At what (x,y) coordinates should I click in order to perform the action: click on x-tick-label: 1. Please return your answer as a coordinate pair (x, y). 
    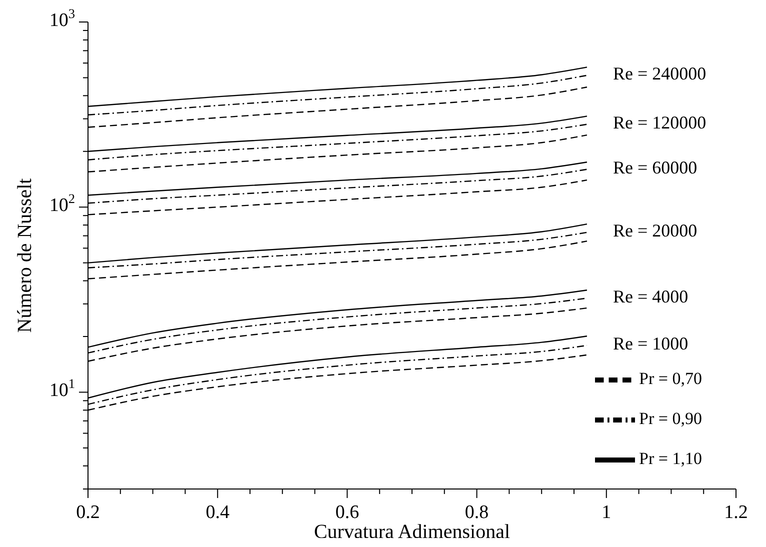
    Looking at the image, I should click on (607, 513).